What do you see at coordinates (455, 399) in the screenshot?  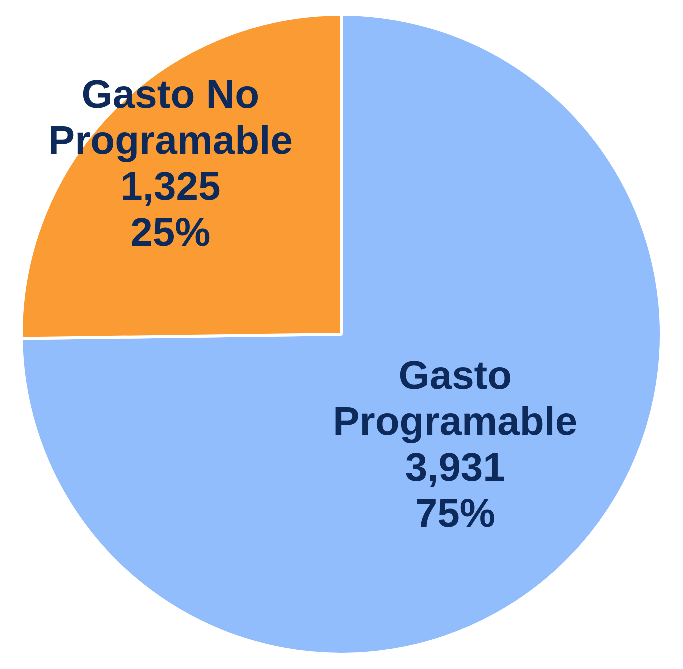 I see `slice-label: Gasto Programable` at bounding box center [455, 399].